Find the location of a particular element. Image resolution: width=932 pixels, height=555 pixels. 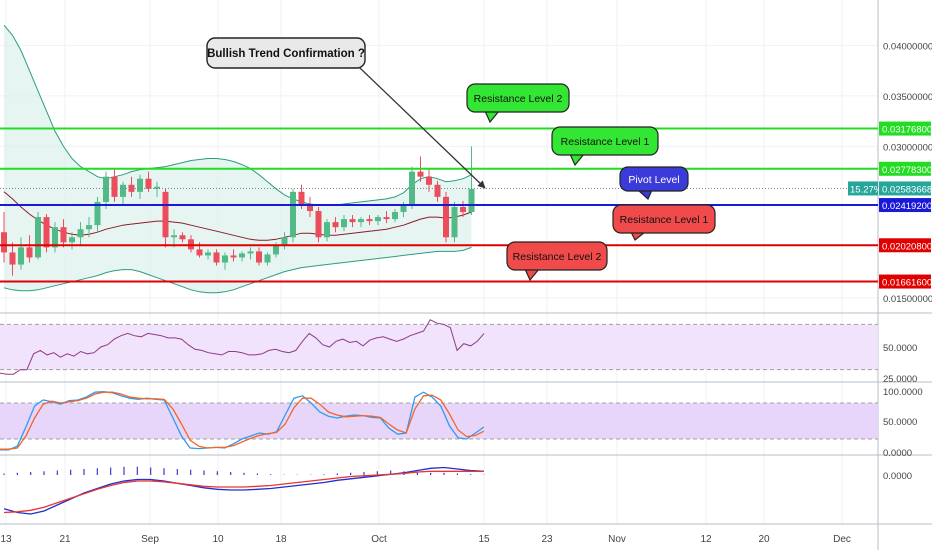

price-change-label: 15.27% is located at coordinates (866, 189).